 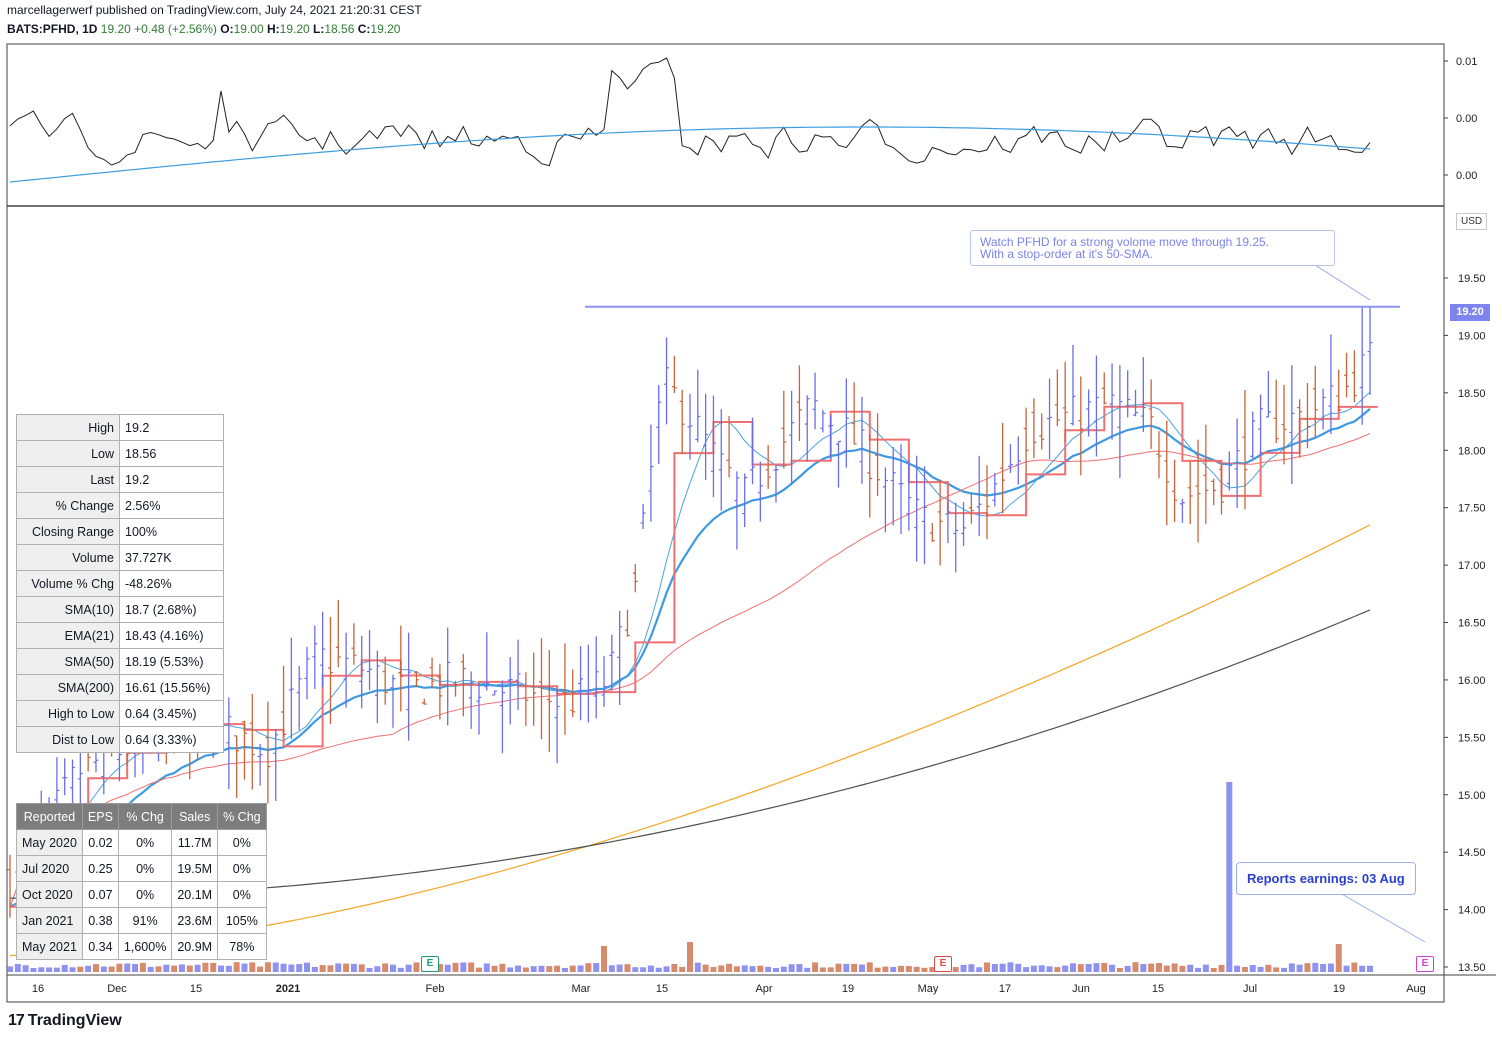 What do you see at coordinates (1472, 509) in the screenshot?
I see `price-tick-label: 17.50` at bounding box center [1472, 509].